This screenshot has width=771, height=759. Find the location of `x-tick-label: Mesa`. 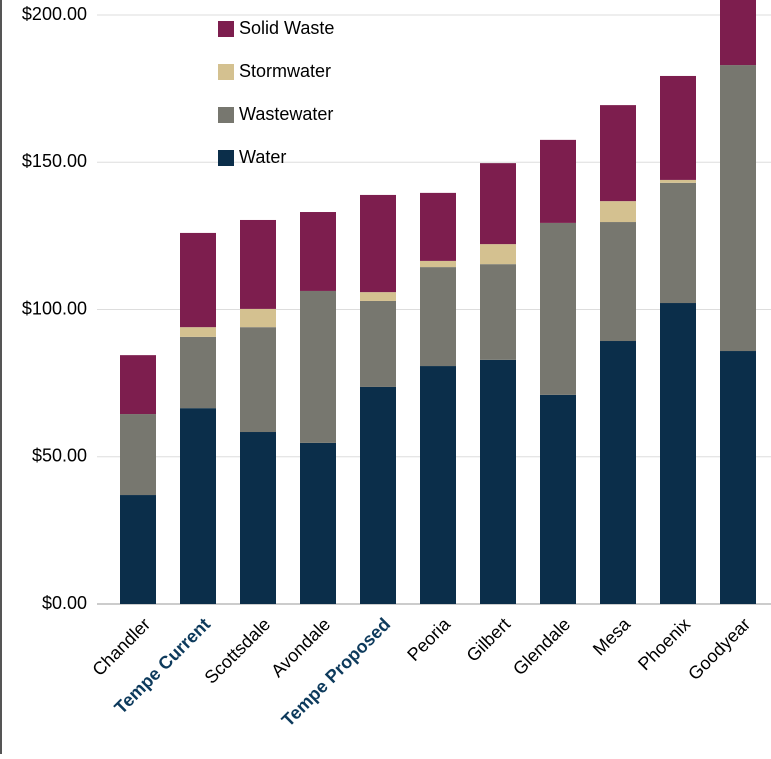

x-tick-label: Mesa is located at coordinates (612, 636).